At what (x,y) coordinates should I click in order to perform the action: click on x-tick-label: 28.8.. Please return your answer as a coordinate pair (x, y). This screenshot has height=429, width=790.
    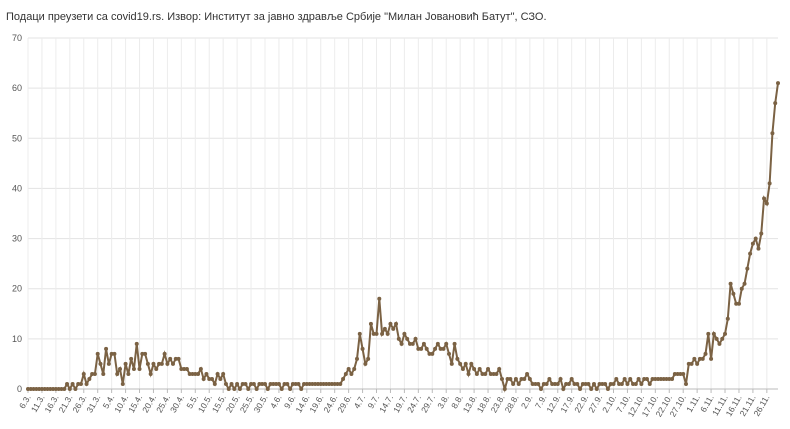
    Looking at the image, I should click on (512, 403).